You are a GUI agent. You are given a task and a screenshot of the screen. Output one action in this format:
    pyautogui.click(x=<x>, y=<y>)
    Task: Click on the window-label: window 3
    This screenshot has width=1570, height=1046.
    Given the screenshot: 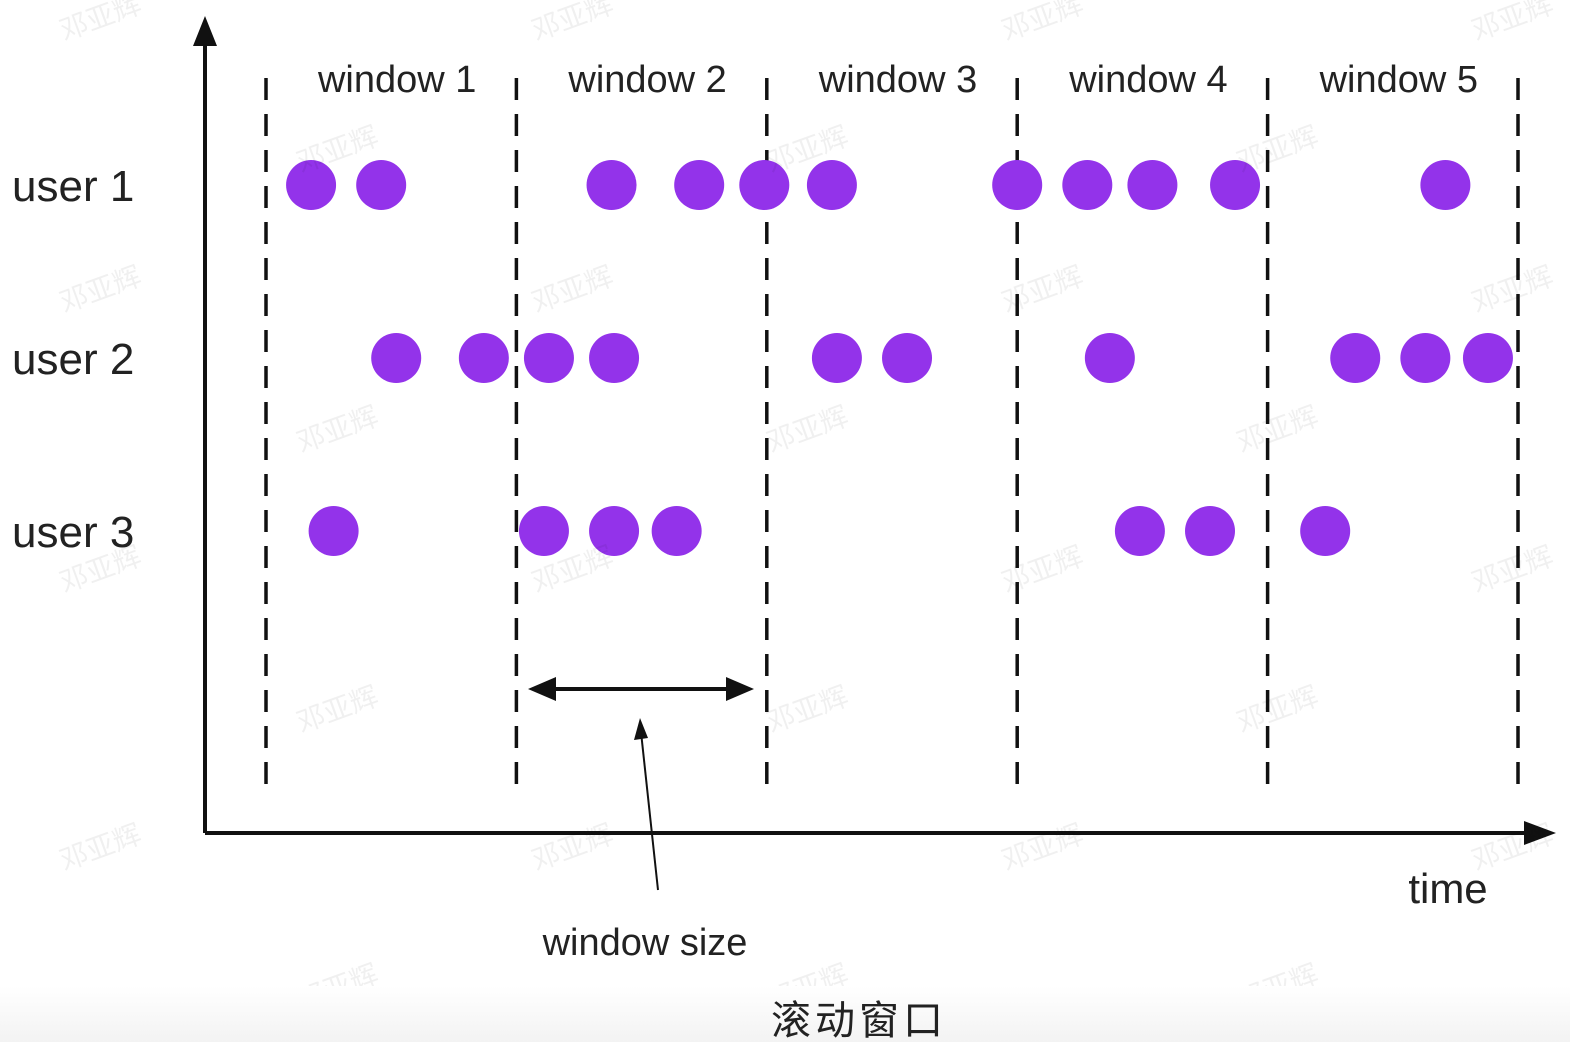 What is the action you would take?
    pyautogui.click(x=897, y=80)
    